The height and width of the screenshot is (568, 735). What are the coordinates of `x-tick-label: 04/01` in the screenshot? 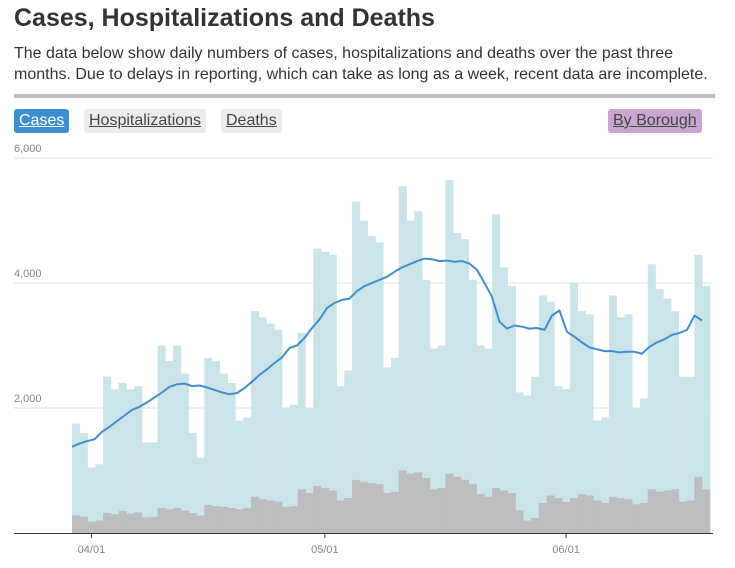 It's located at (92, 550).